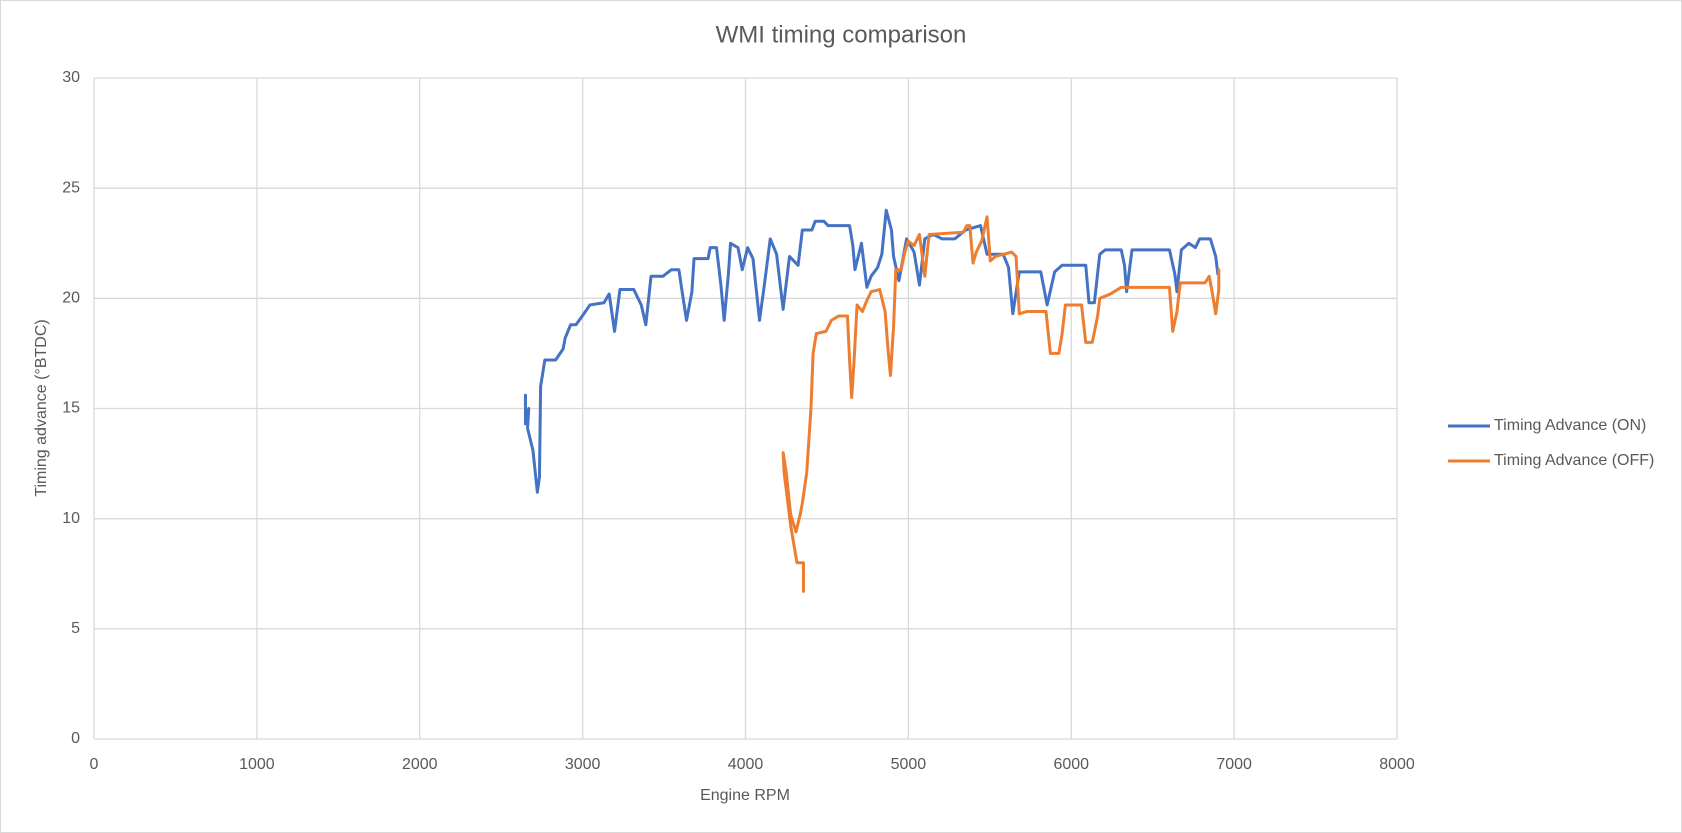 This screenshot has width=1682, height=833. I want to click on y-tick-label: 25, so click(71, 187).